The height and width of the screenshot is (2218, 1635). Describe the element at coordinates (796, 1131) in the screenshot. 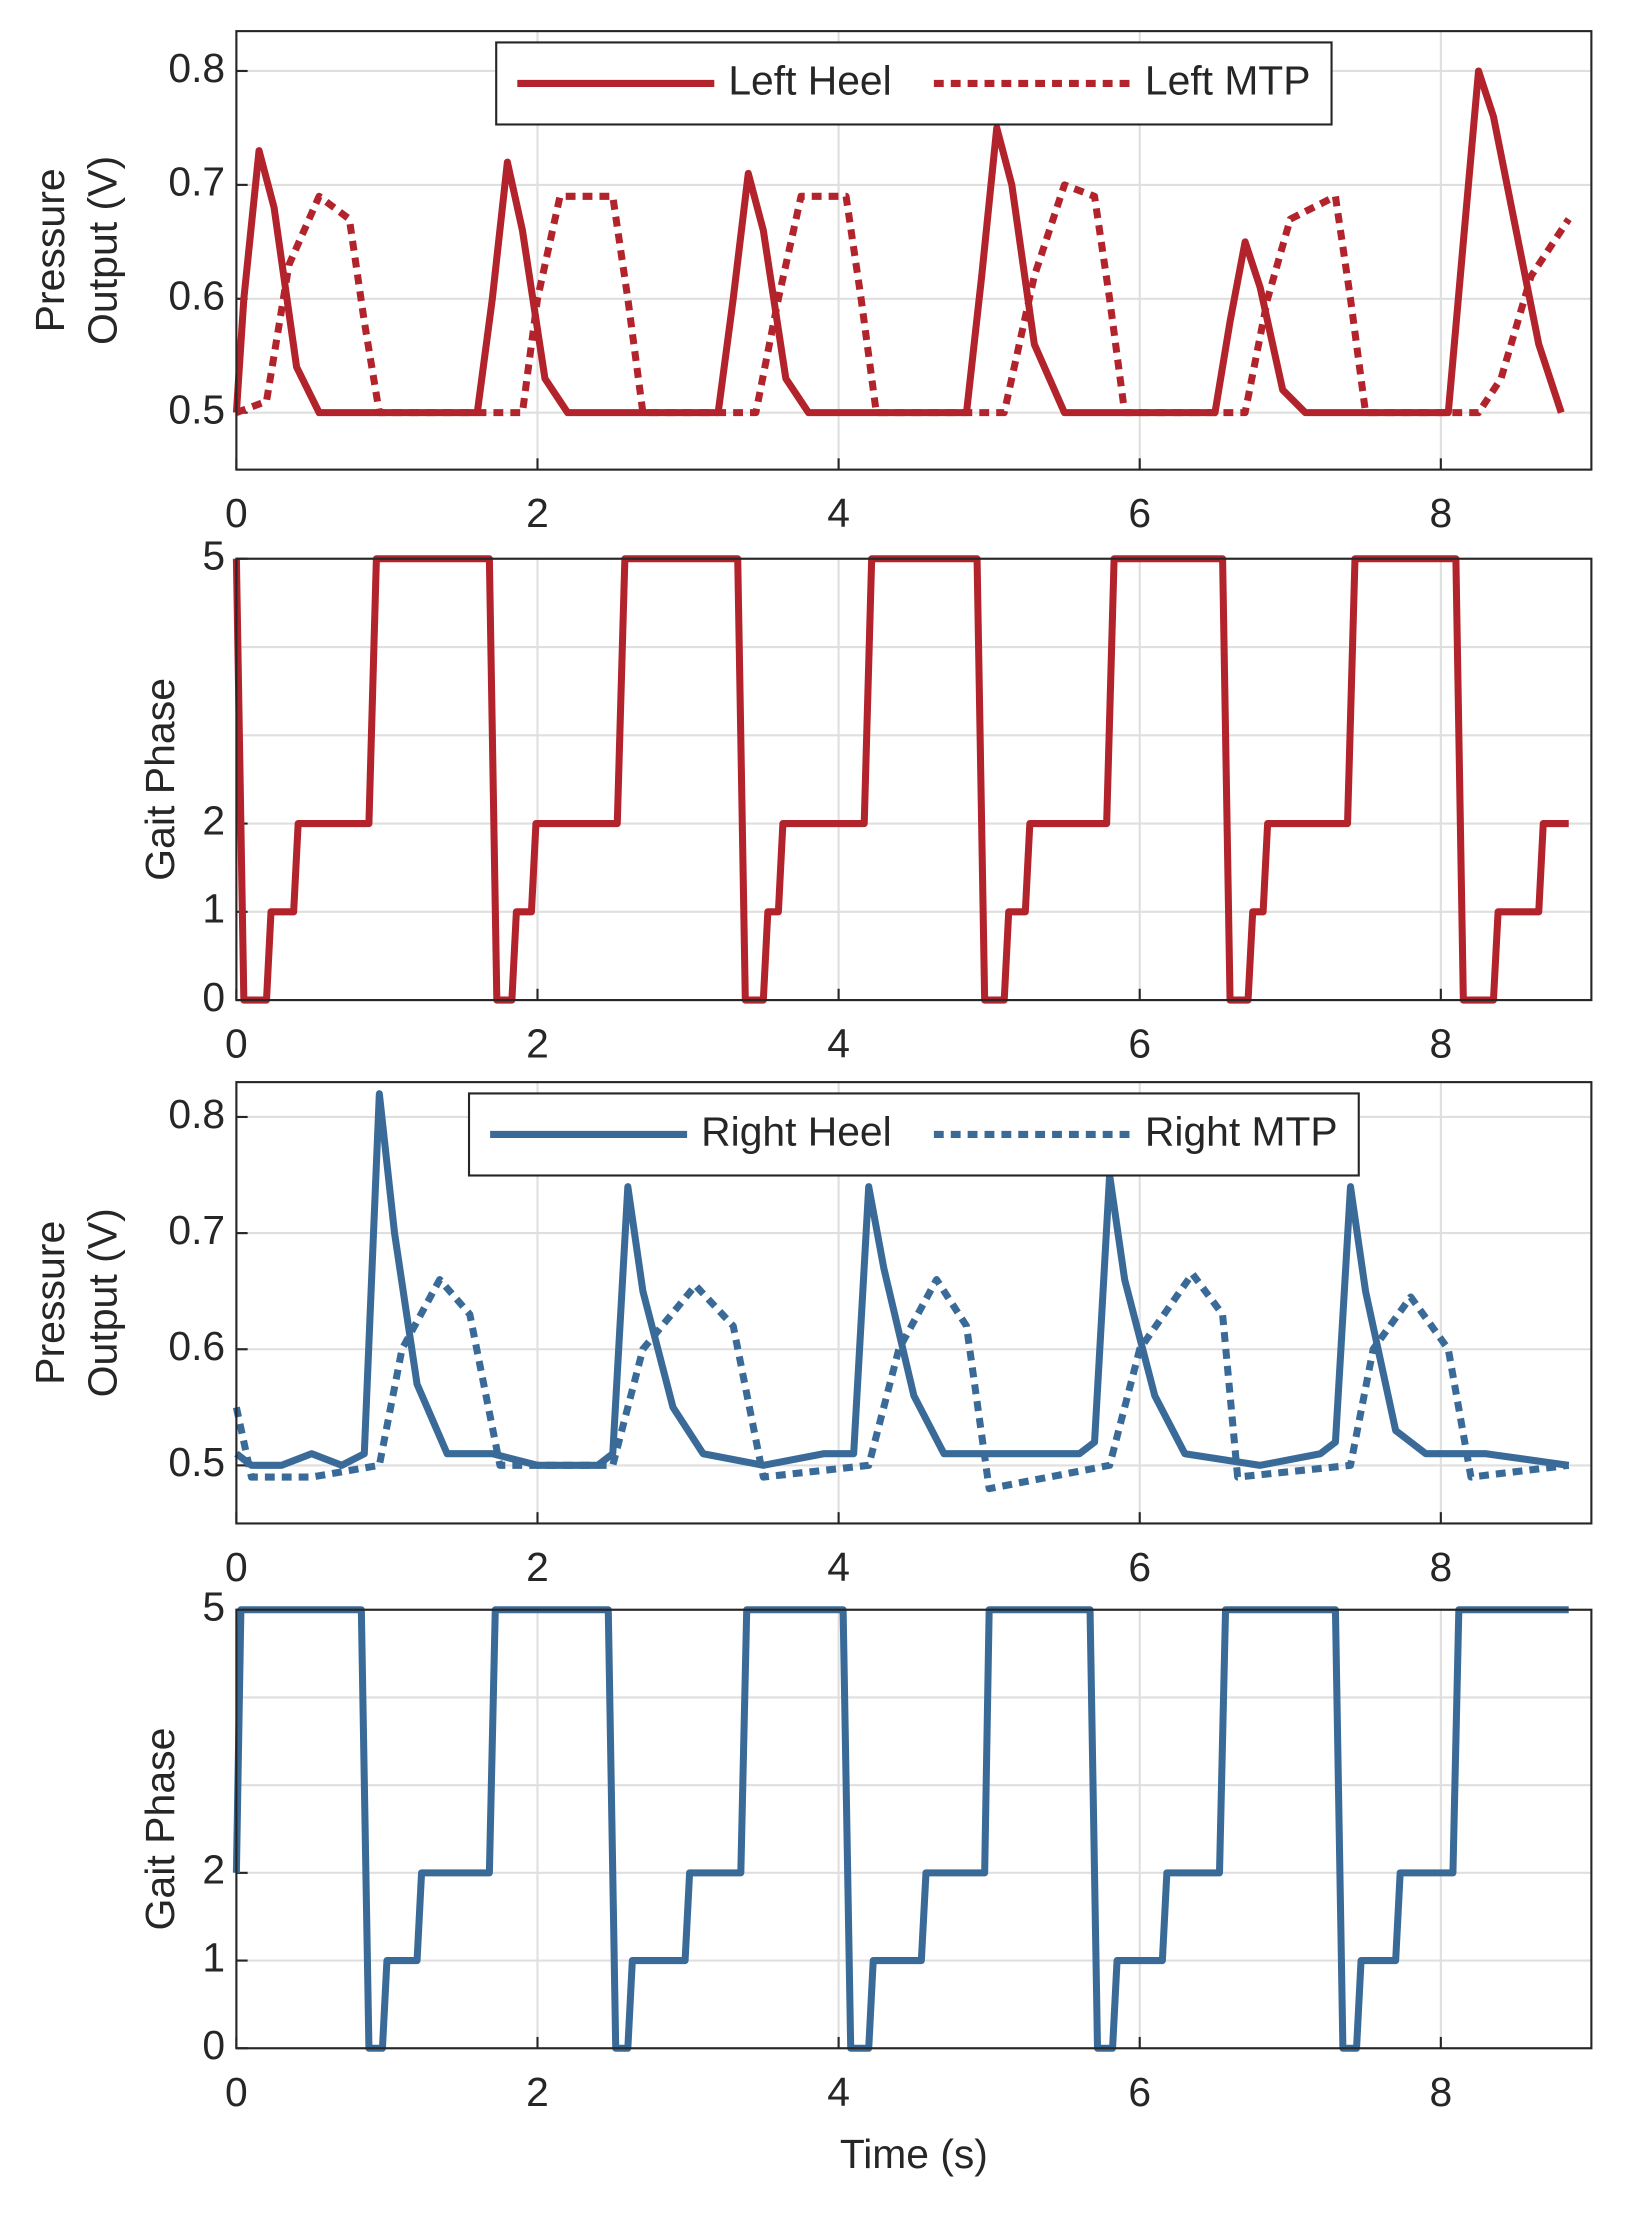

I see `legend-label: Right Heel` at that location.